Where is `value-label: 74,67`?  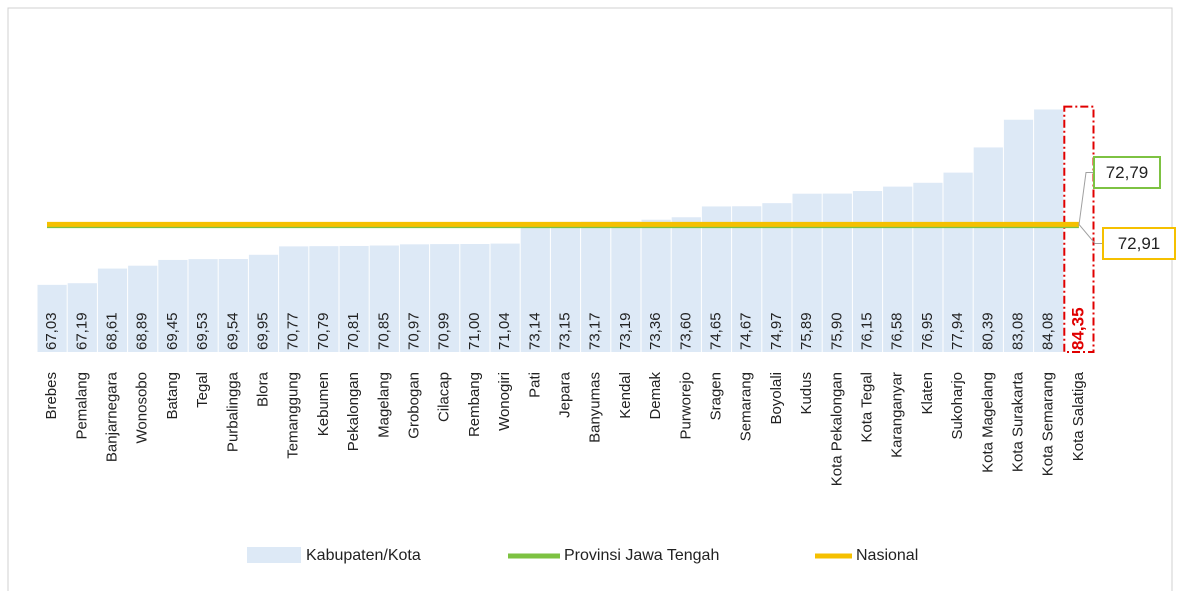
value-label: 74,67 is located at coordinates (746, 331).